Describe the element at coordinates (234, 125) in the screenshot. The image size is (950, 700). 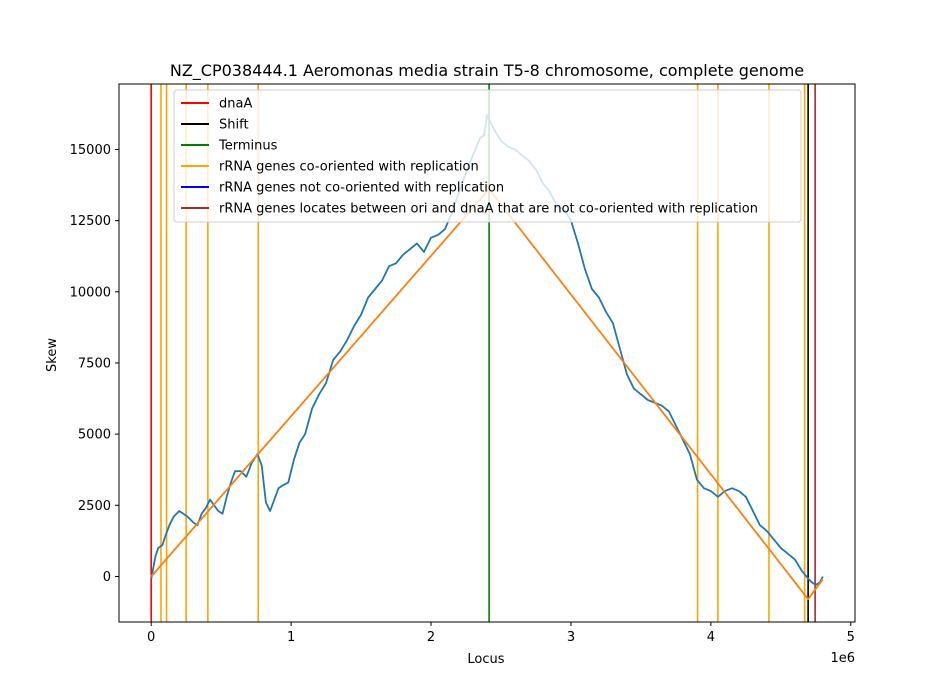
I see `legend-label: Shift` at that location.